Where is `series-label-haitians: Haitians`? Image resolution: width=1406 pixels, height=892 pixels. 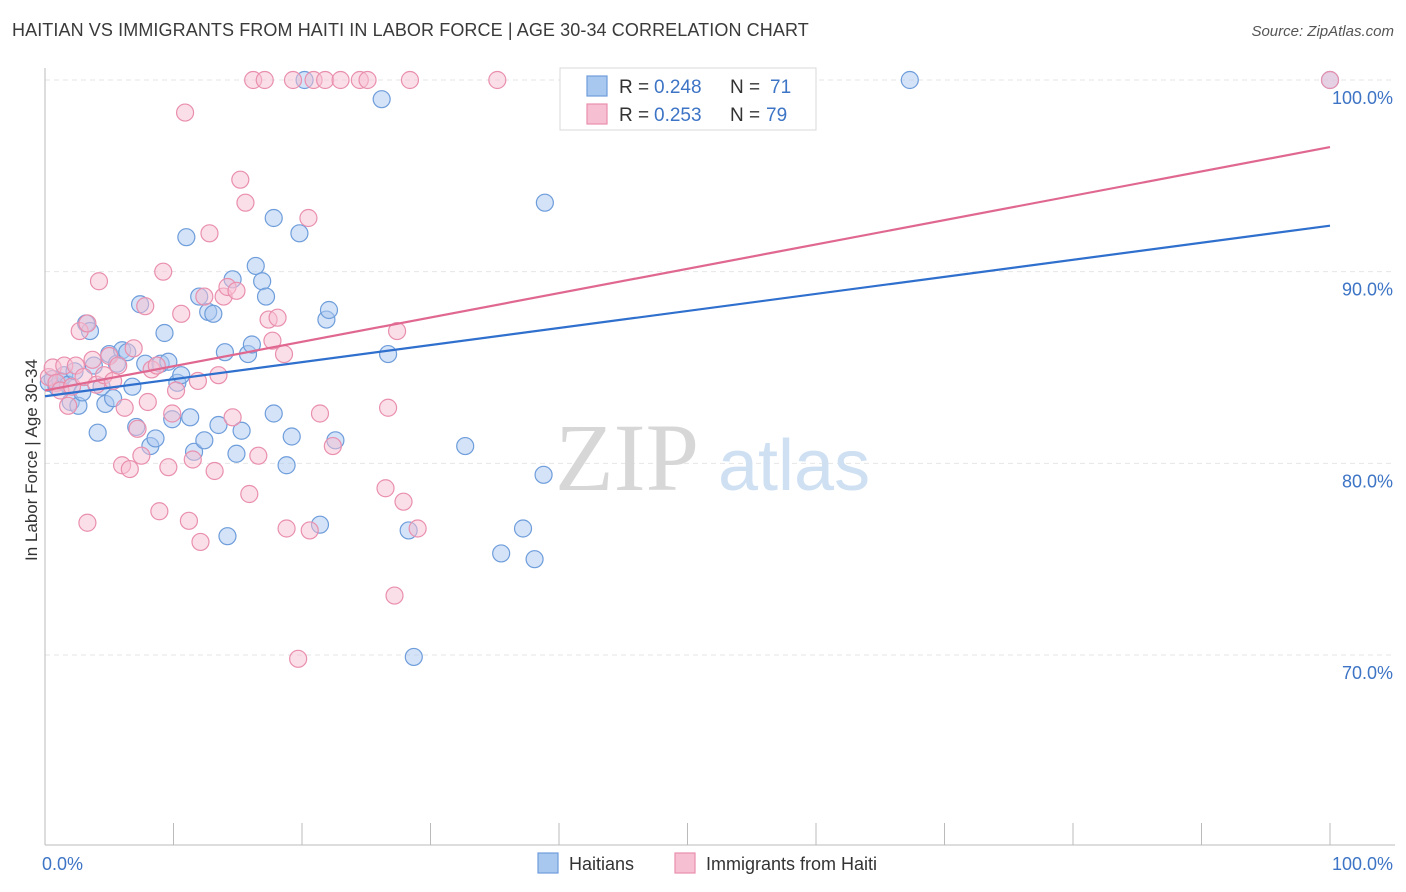
series-label-haitians: Haitians is located at coordinates (601, 864).